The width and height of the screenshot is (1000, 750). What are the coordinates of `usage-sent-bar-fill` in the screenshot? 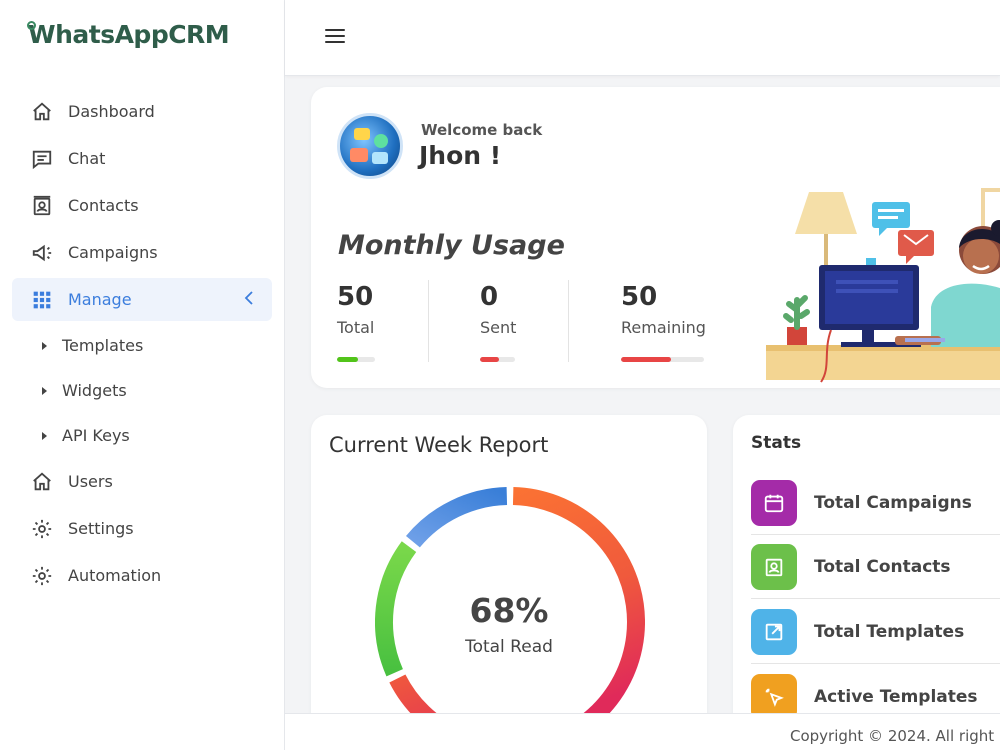 It's located at (490, 359).